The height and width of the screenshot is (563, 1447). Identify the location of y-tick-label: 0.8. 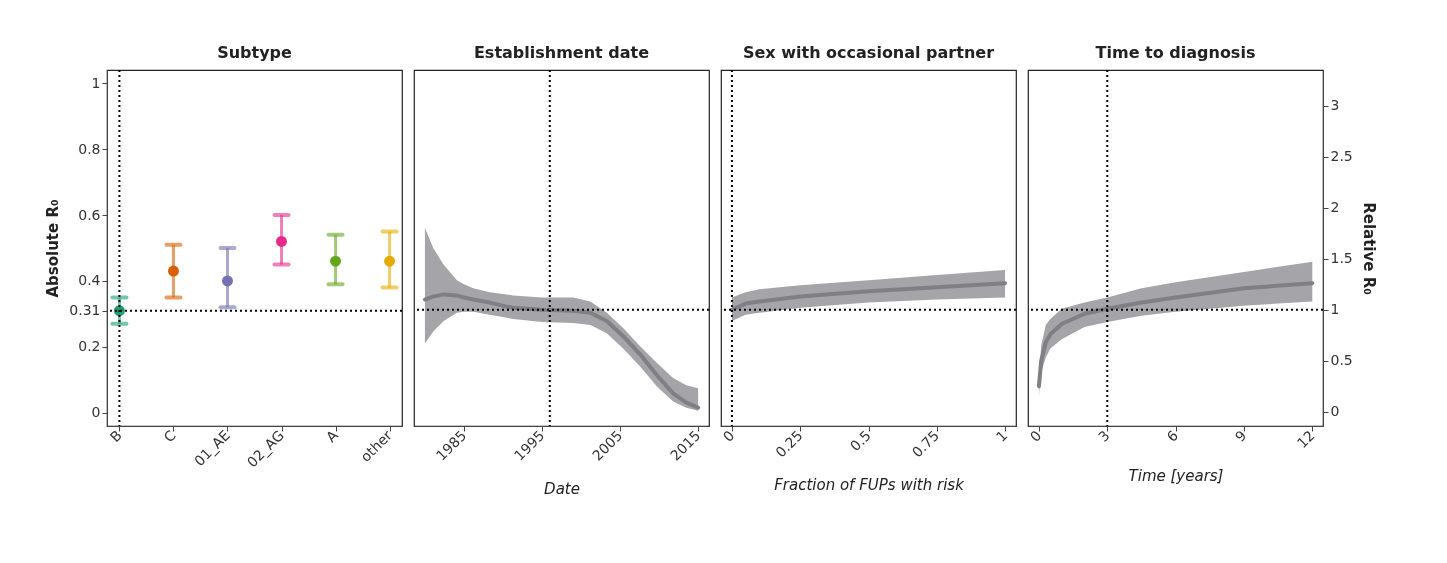
(89, 148).